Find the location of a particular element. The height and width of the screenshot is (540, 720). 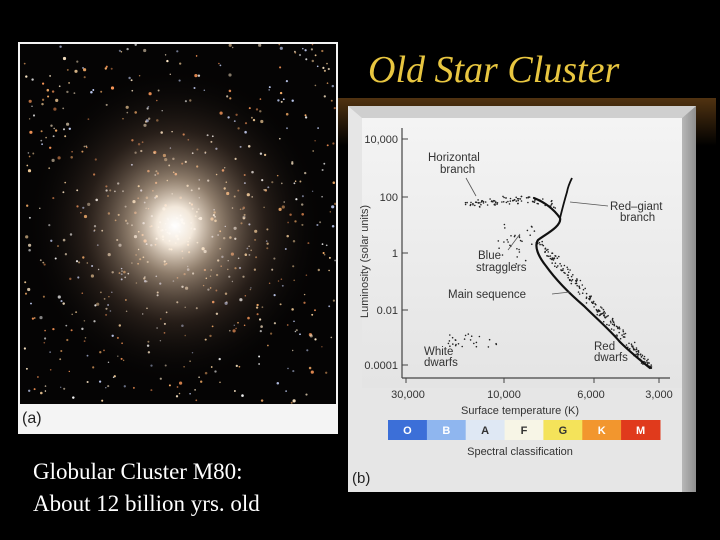

spectral-class-letter: A is located at coordinates (485, 431).